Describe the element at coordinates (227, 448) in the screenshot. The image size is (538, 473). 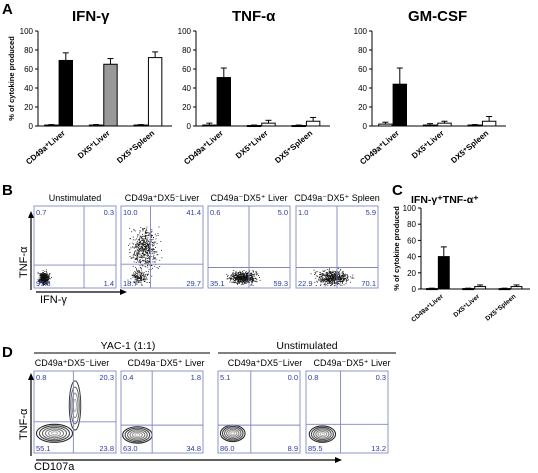
I see `quadrant-value-lower-left: 86.0` at that location.